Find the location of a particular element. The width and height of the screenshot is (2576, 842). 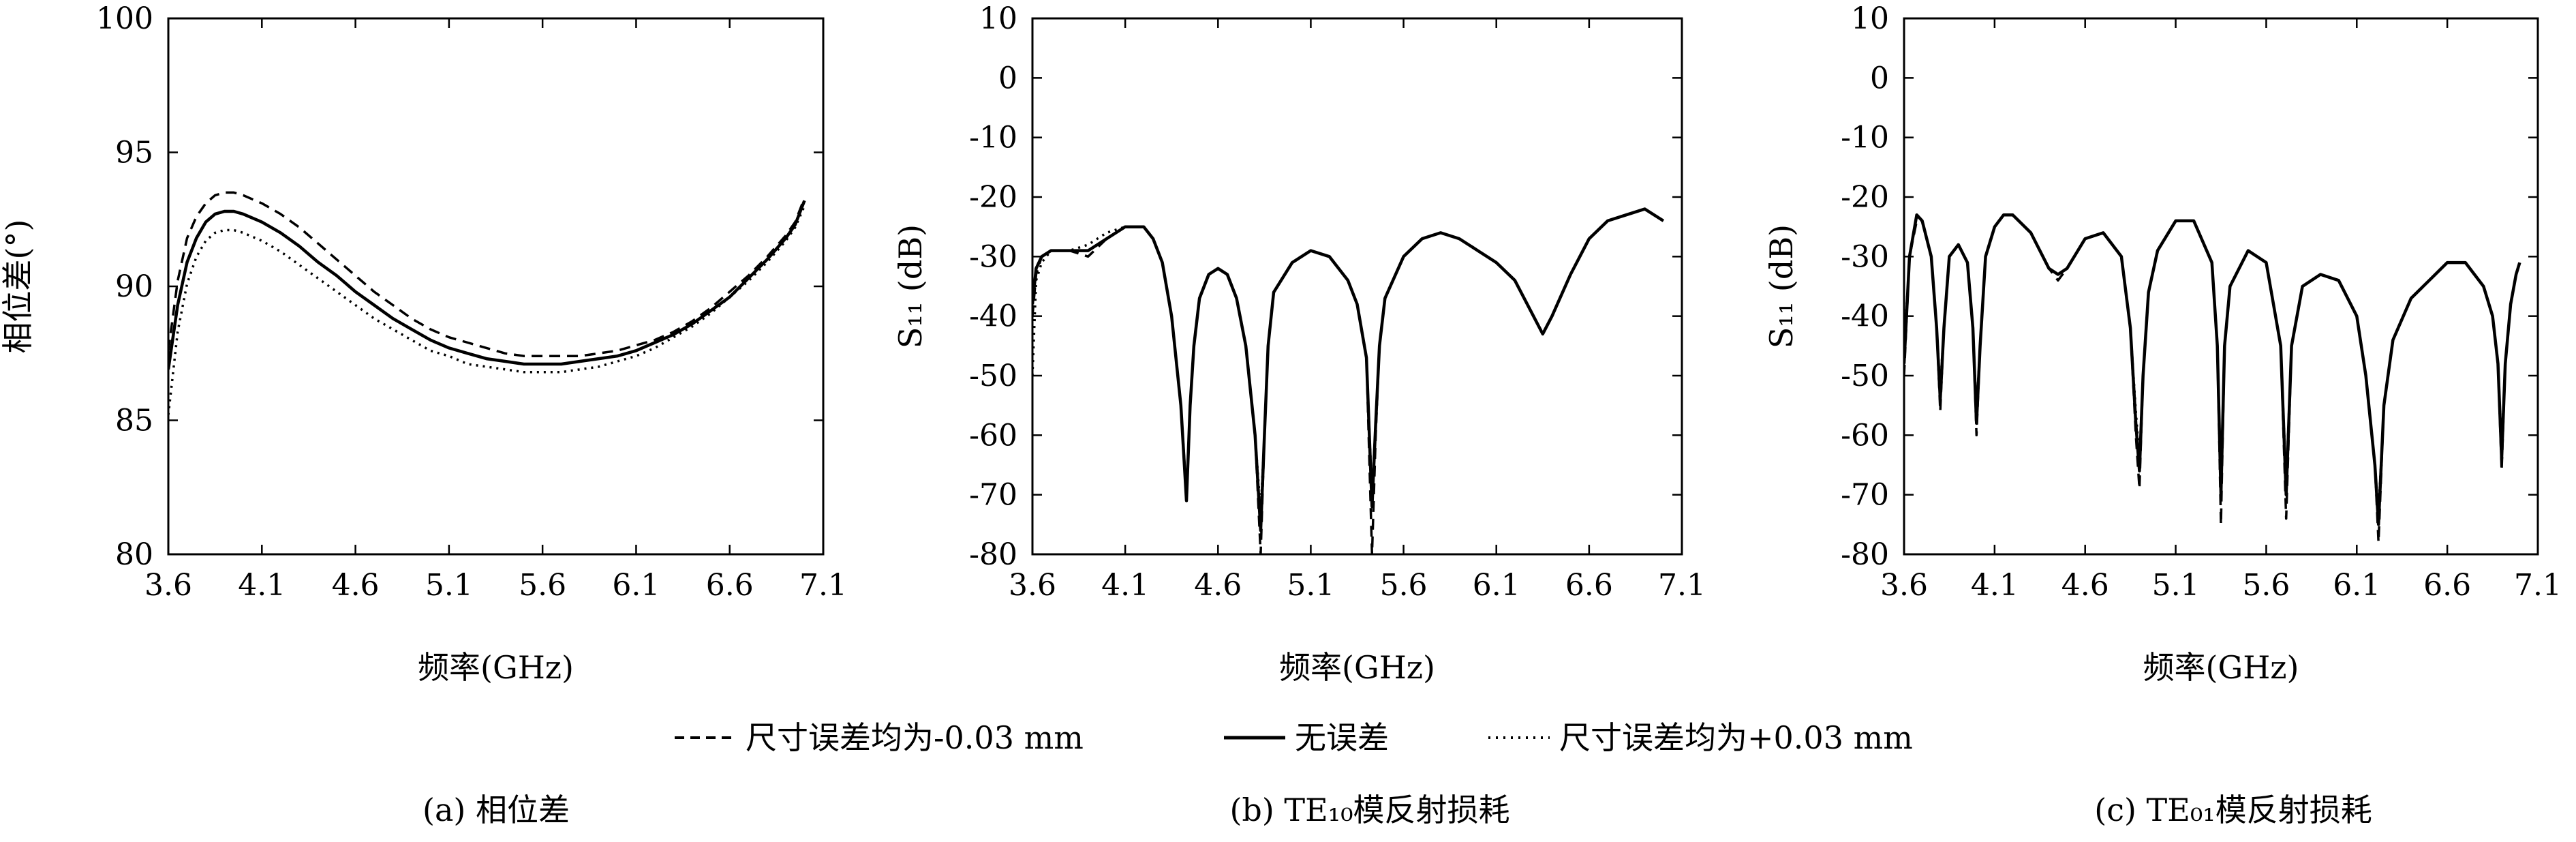

y-tick-label: 80 is located at coordinates (134, 554).